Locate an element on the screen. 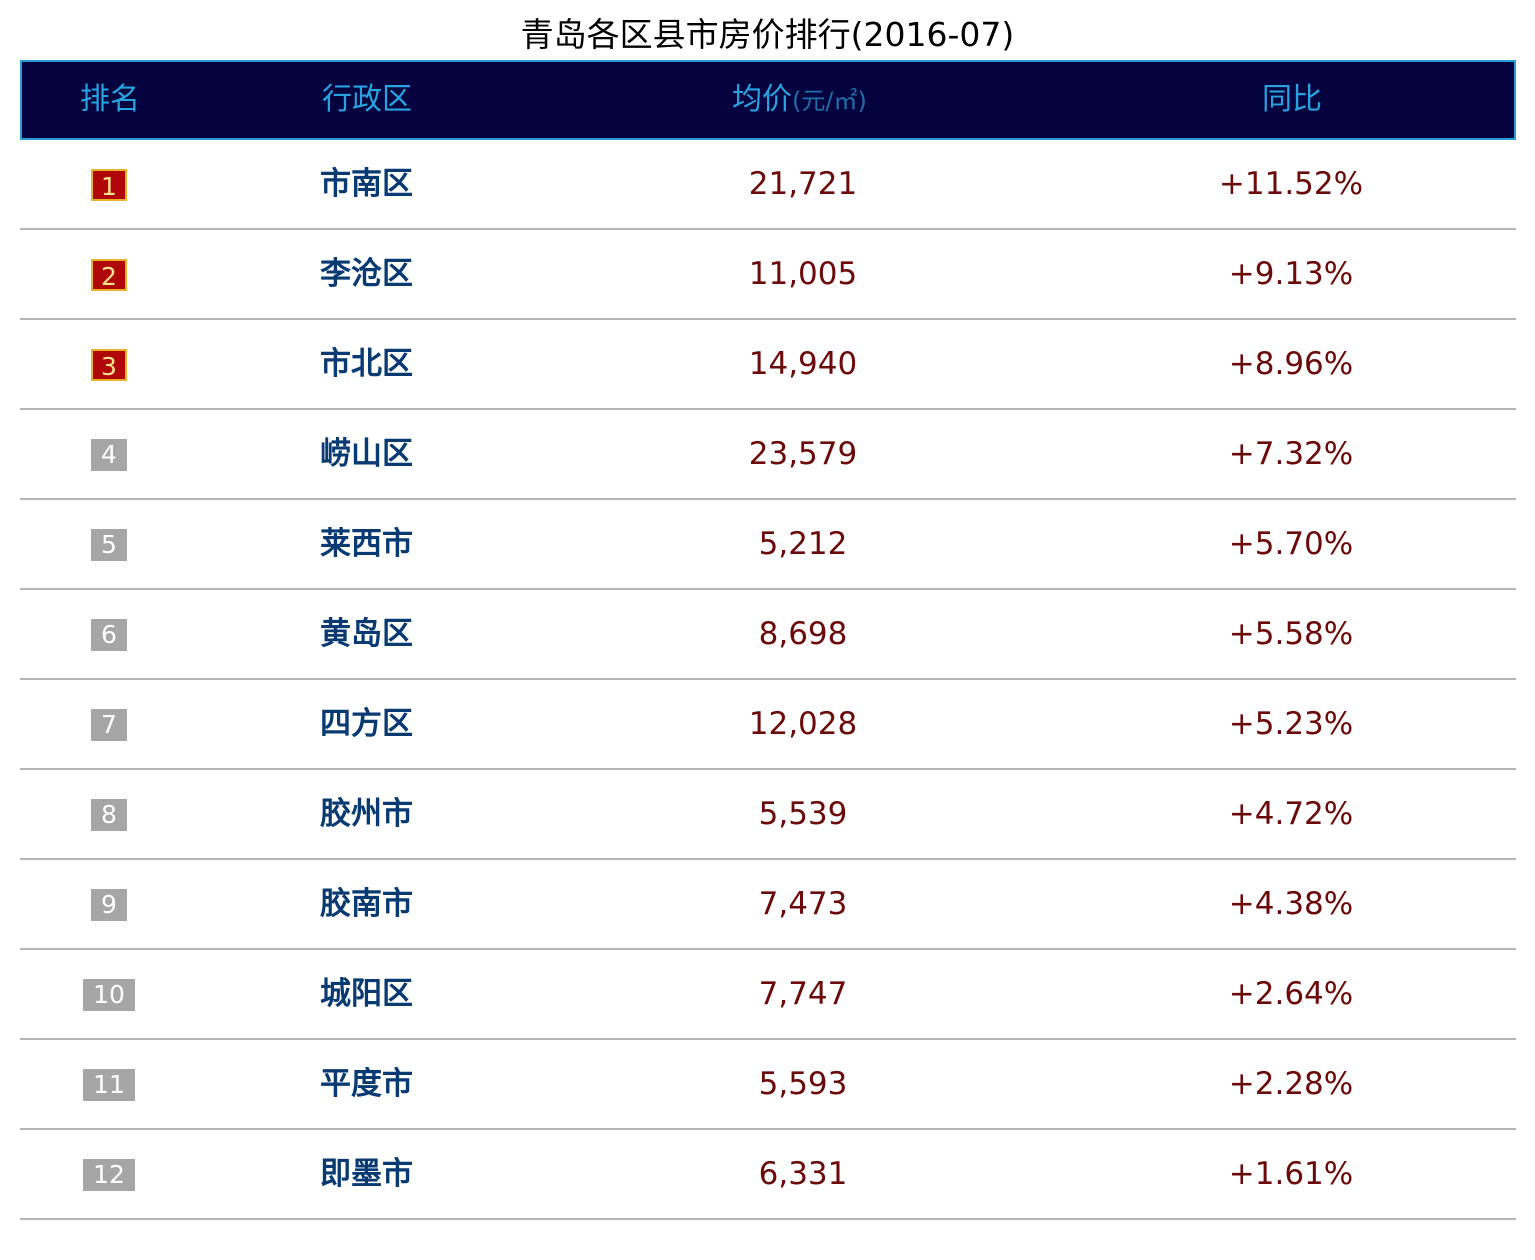 This screenshot has height=1260, width=1535. table-row: 12 即墨市 6,331 +1.61% is located at coordinates (768, 1175).